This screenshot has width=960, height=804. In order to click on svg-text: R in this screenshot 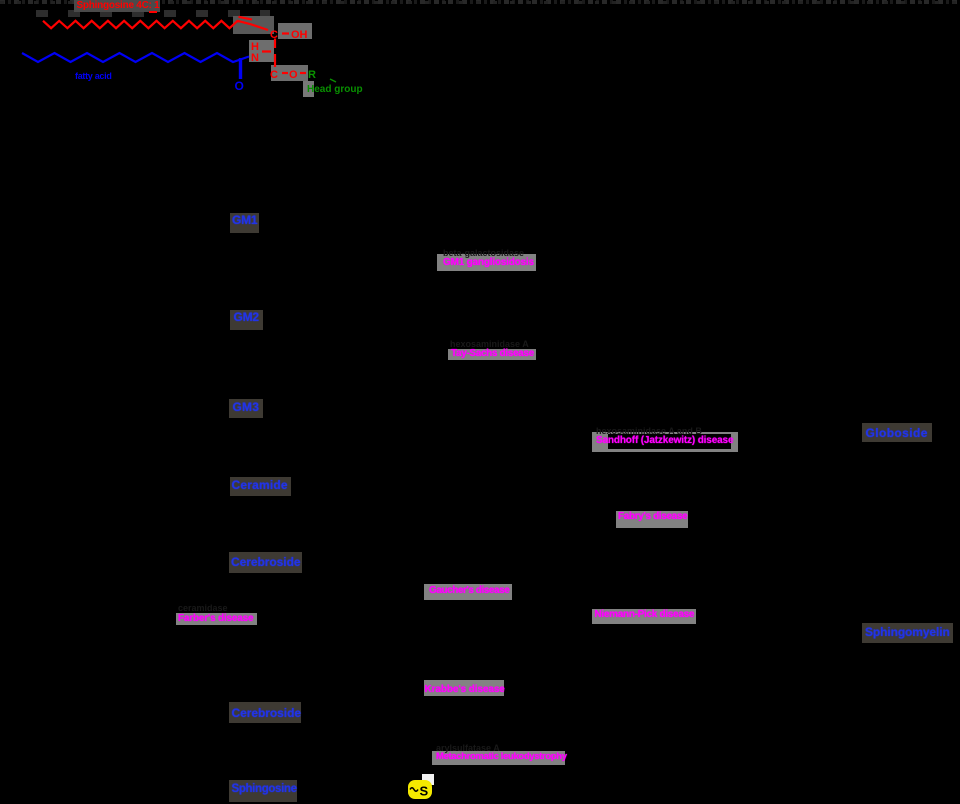, I will do `click(312, 75)`.